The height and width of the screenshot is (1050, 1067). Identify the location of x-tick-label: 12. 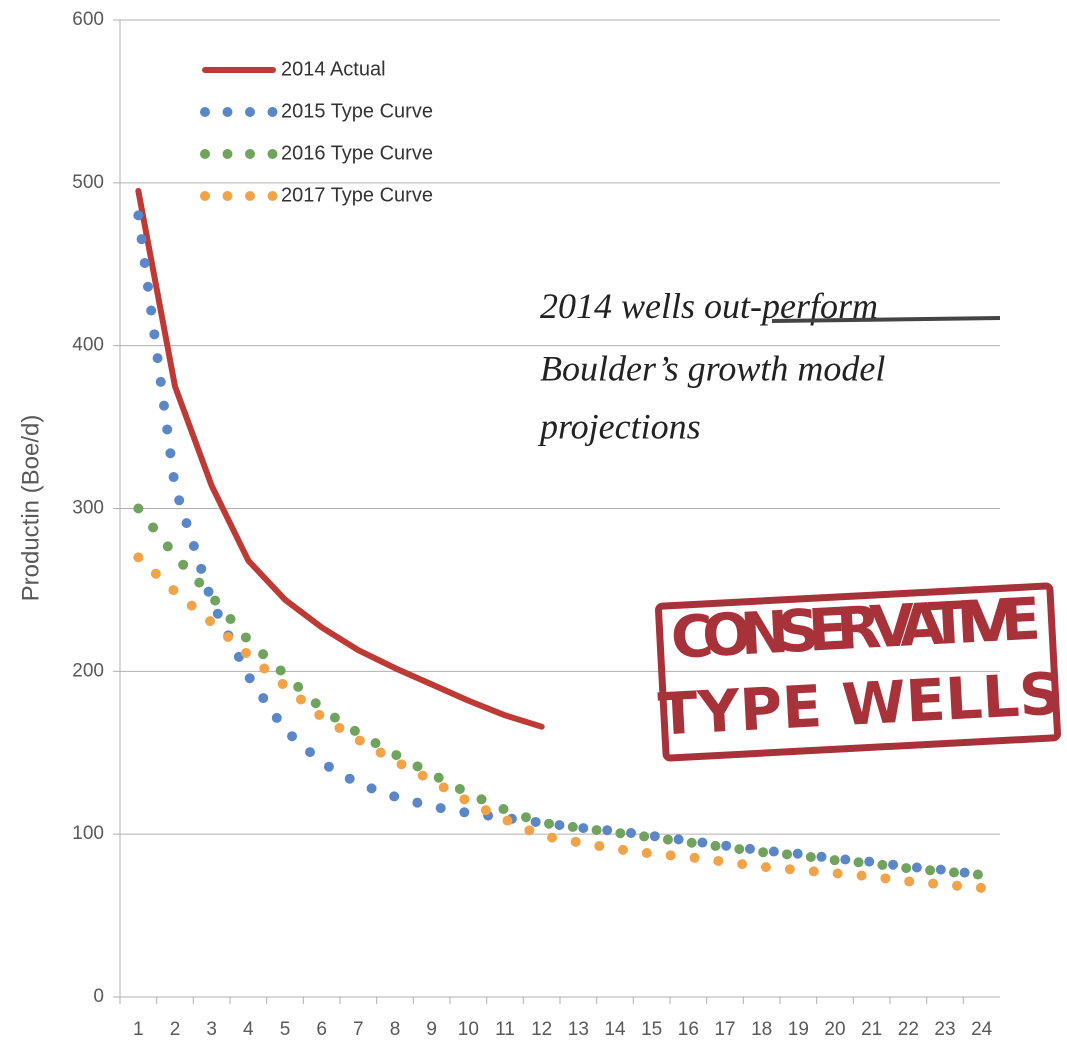
(541, 1029).